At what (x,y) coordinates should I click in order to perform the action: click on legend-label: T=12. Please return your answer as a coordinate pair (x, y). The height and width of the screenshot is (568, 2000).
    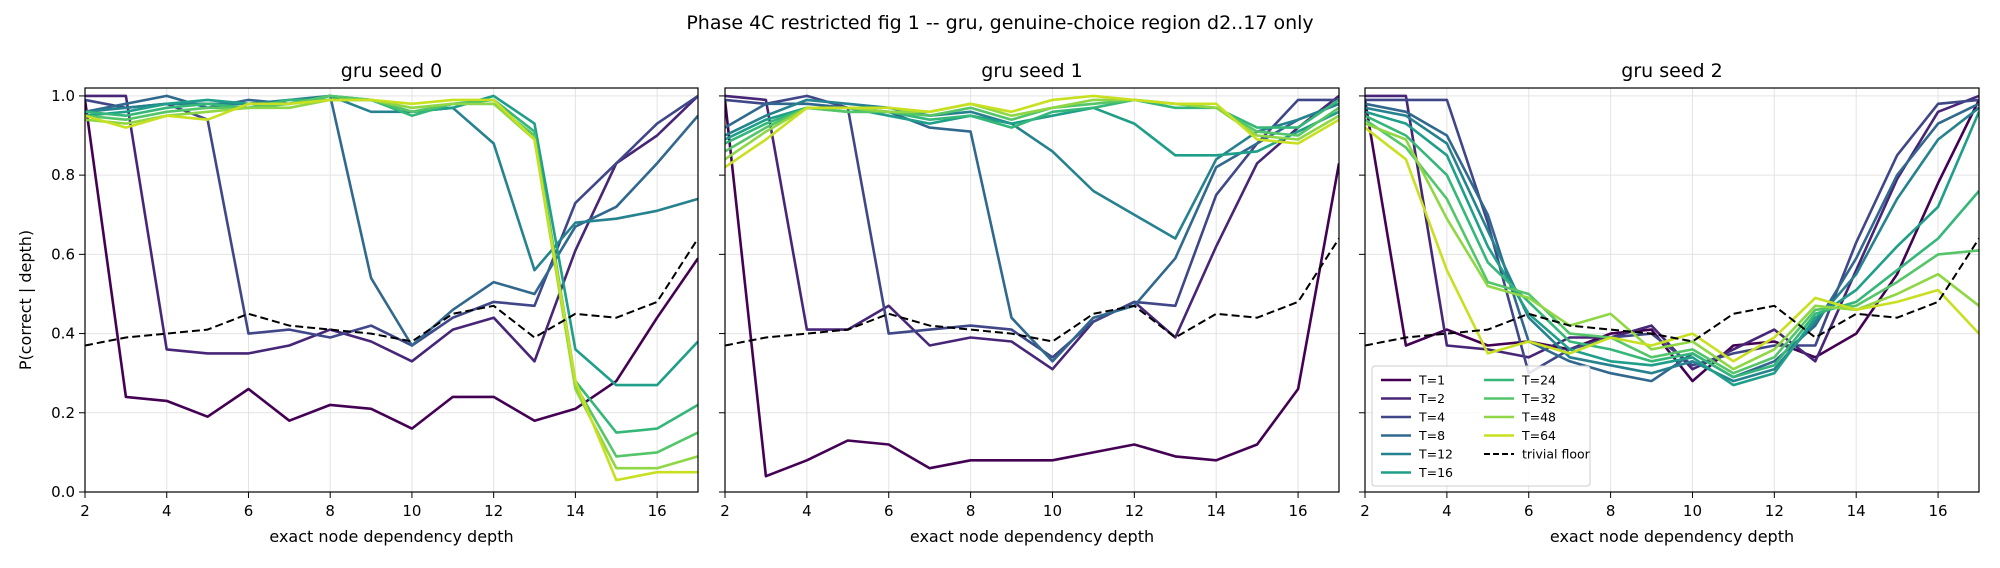
    Looking at the image, I should click on (1435, 454).